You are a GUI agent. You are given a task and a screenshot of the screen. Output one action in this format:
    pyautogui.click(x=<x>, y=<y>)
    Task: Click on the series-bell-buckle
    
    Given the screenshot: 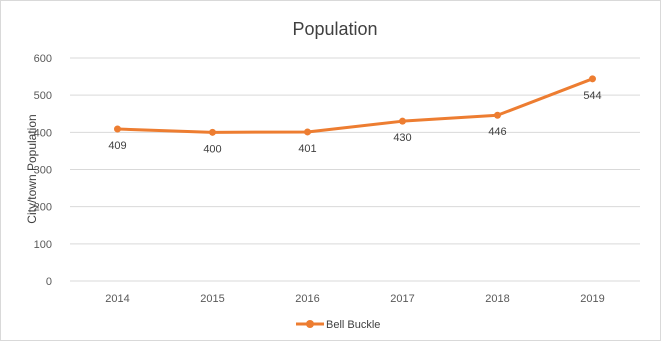 What is the action you would take?
    pyautogui.click(x=355, y=105)
    